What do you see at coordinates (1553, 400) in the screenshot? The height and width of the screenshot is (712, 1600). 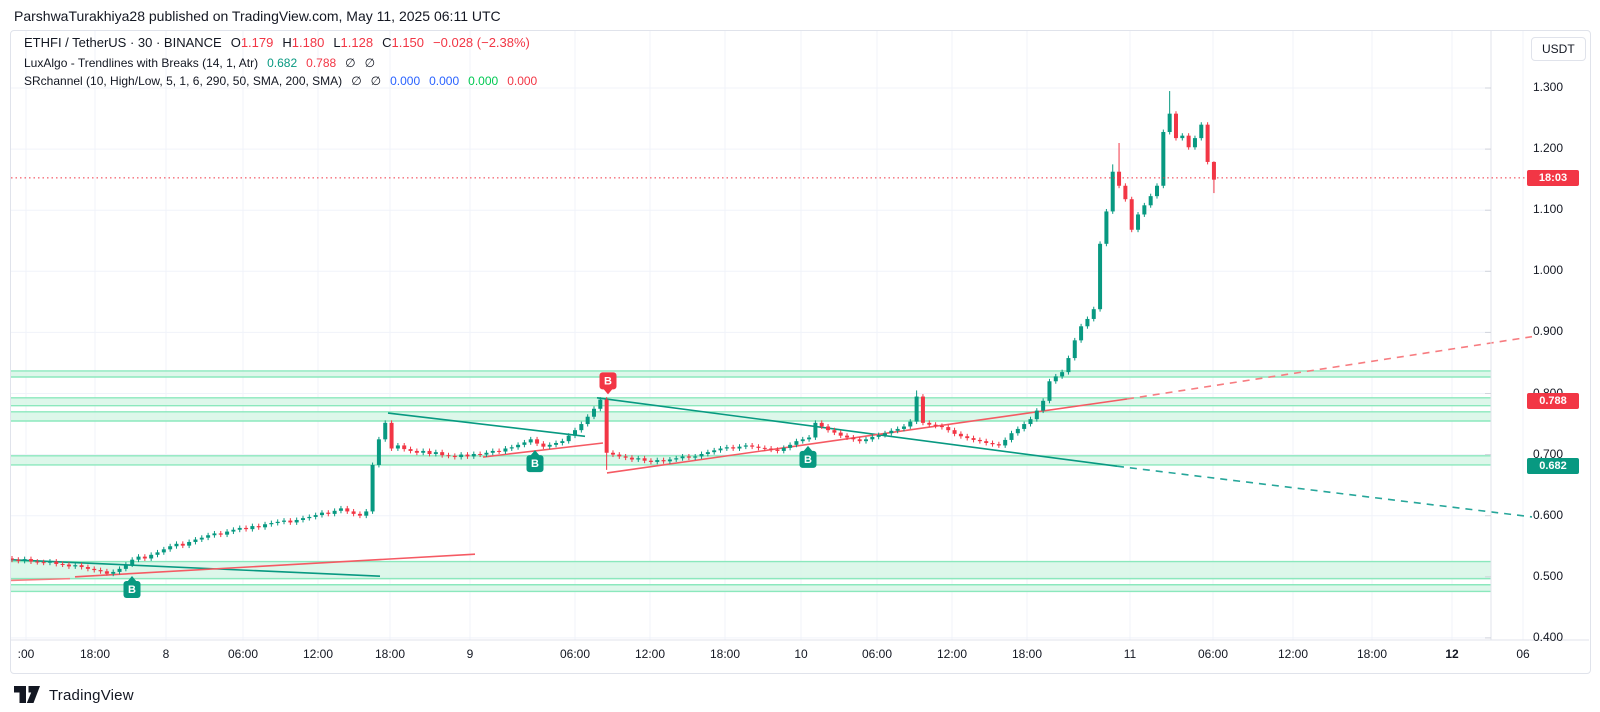 I see `level-price-badge: 0.788` at bounding box center [1553, 400].